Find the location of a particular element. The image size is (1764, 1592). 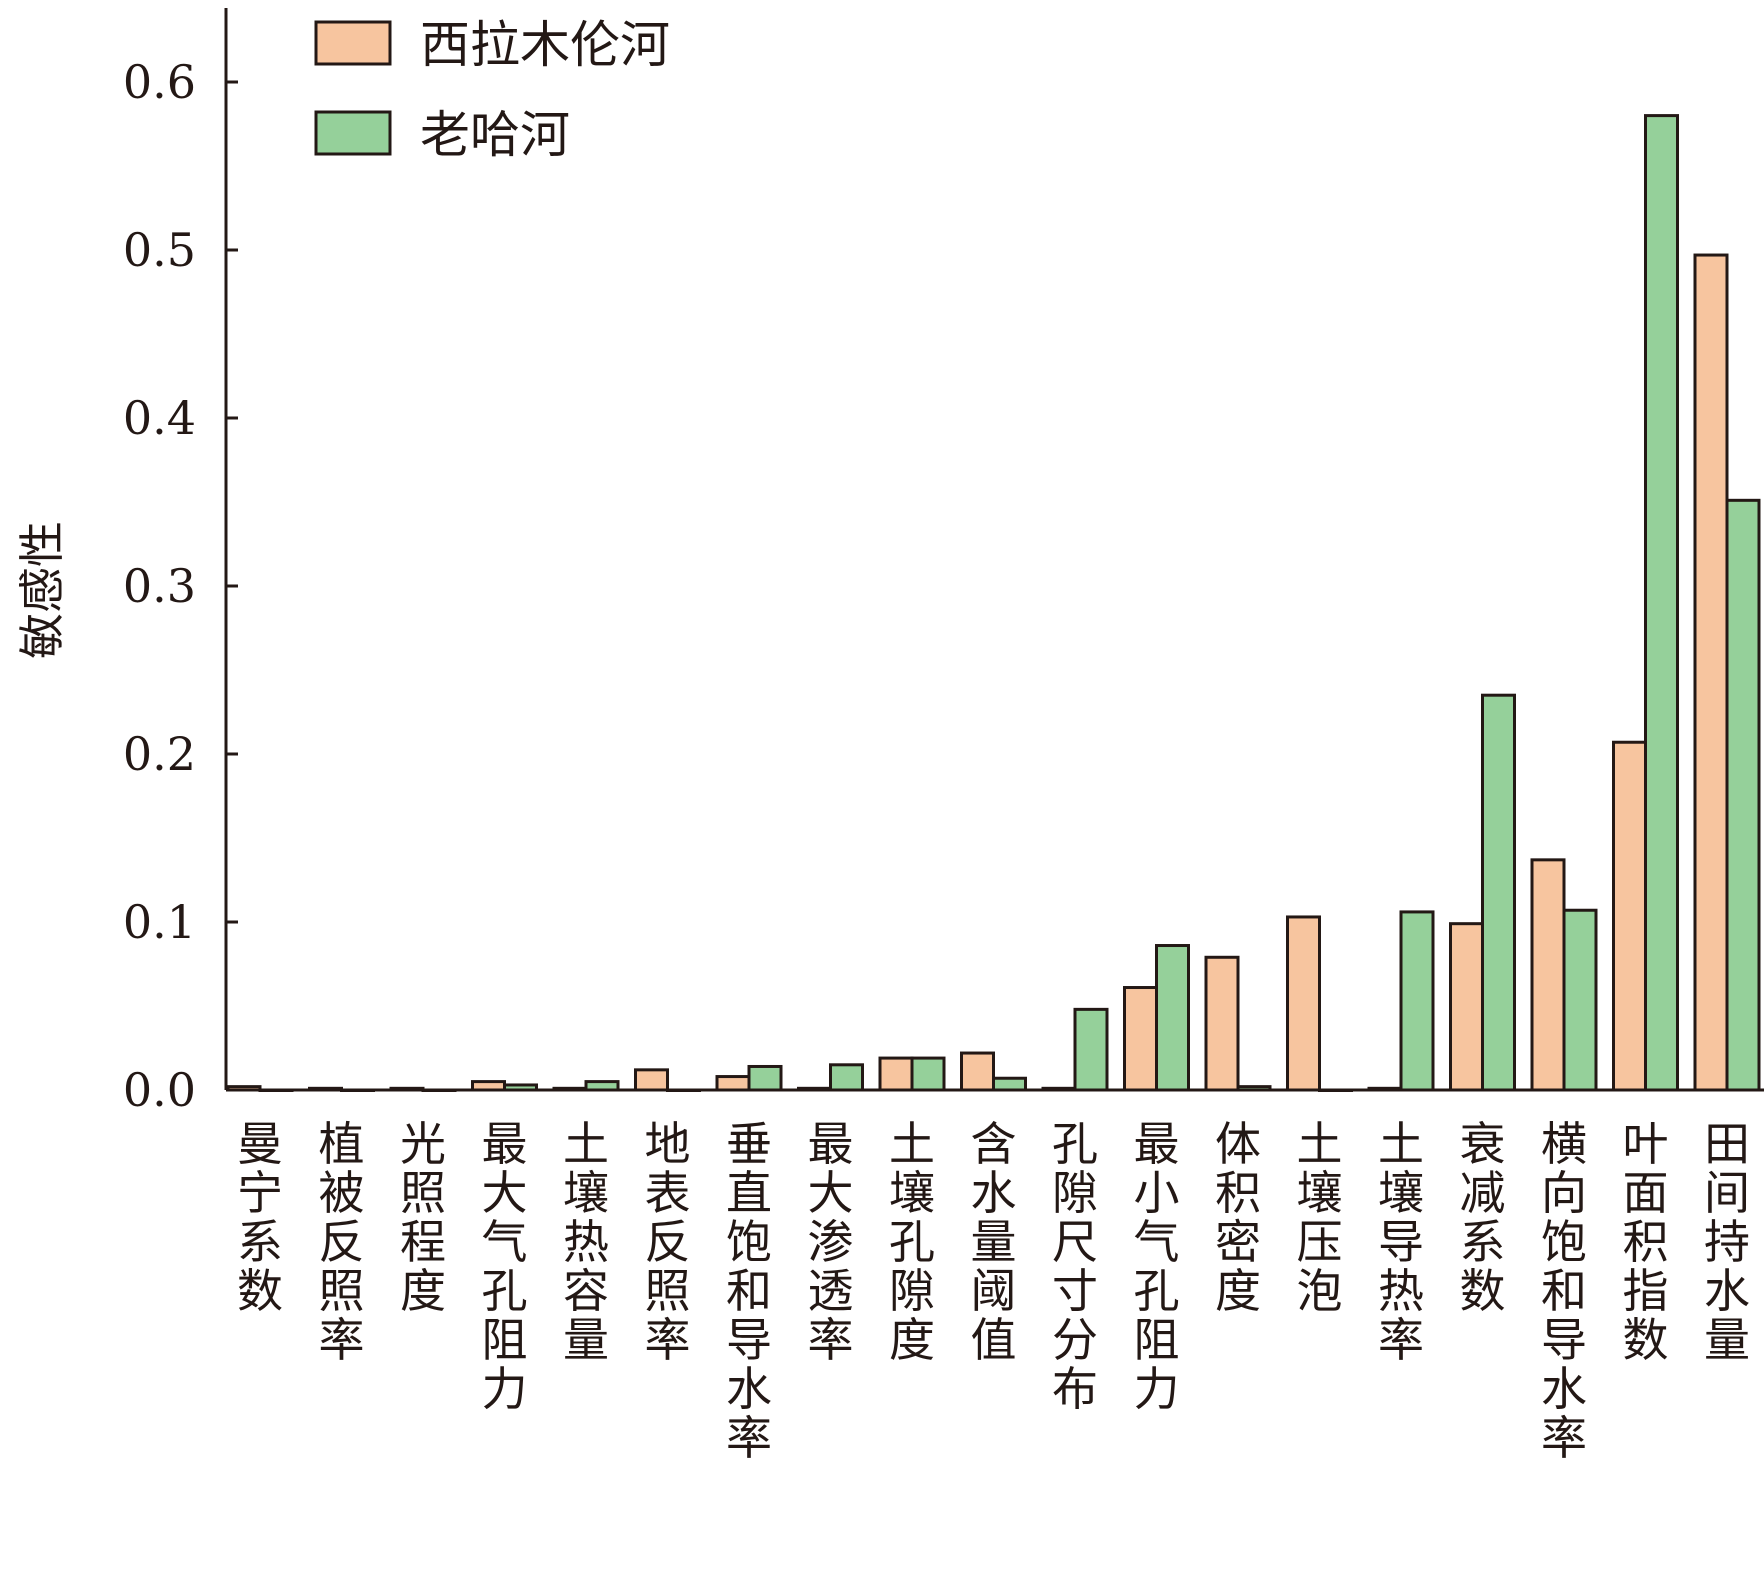

x-category-label: 土壤压泡 is located at coordinates (1320, 1217).